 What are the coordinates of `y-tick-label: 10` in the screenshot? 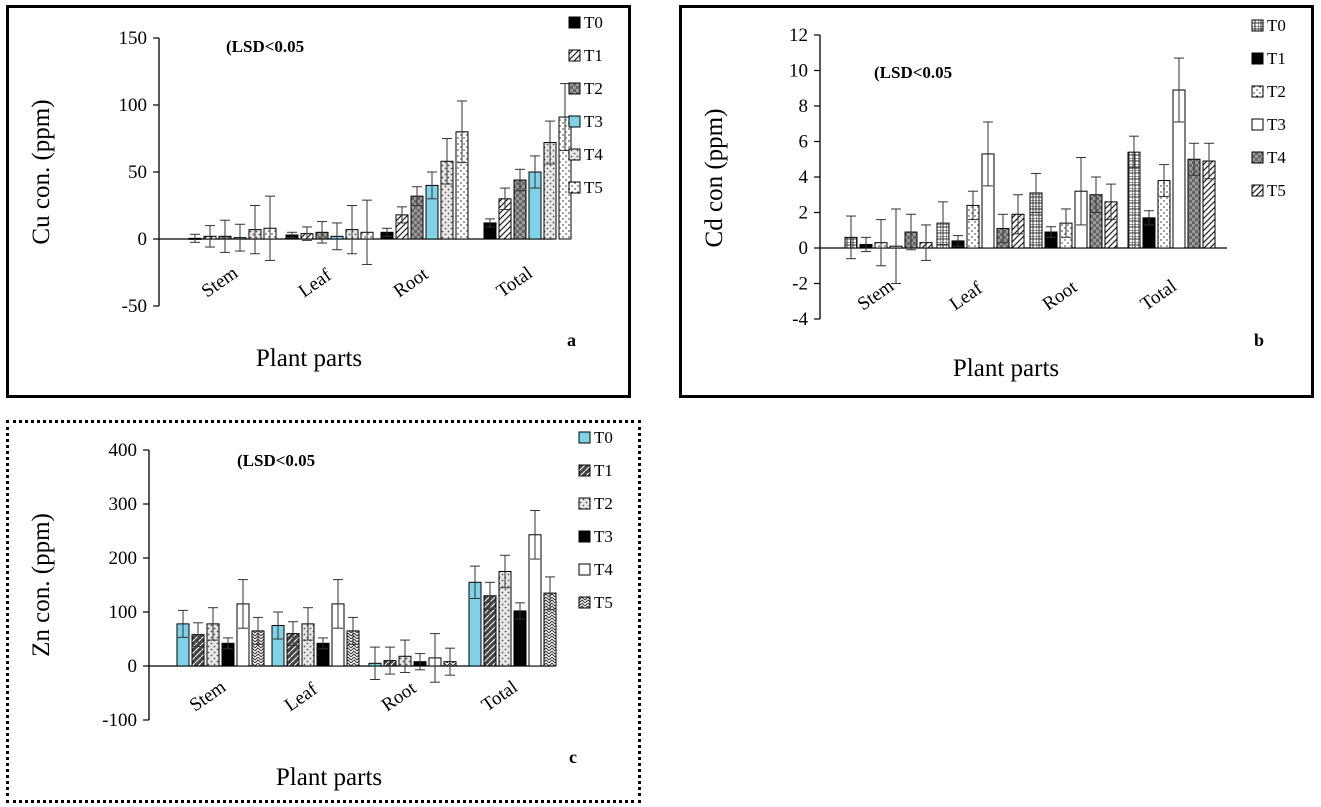 It's located at (798, 71).